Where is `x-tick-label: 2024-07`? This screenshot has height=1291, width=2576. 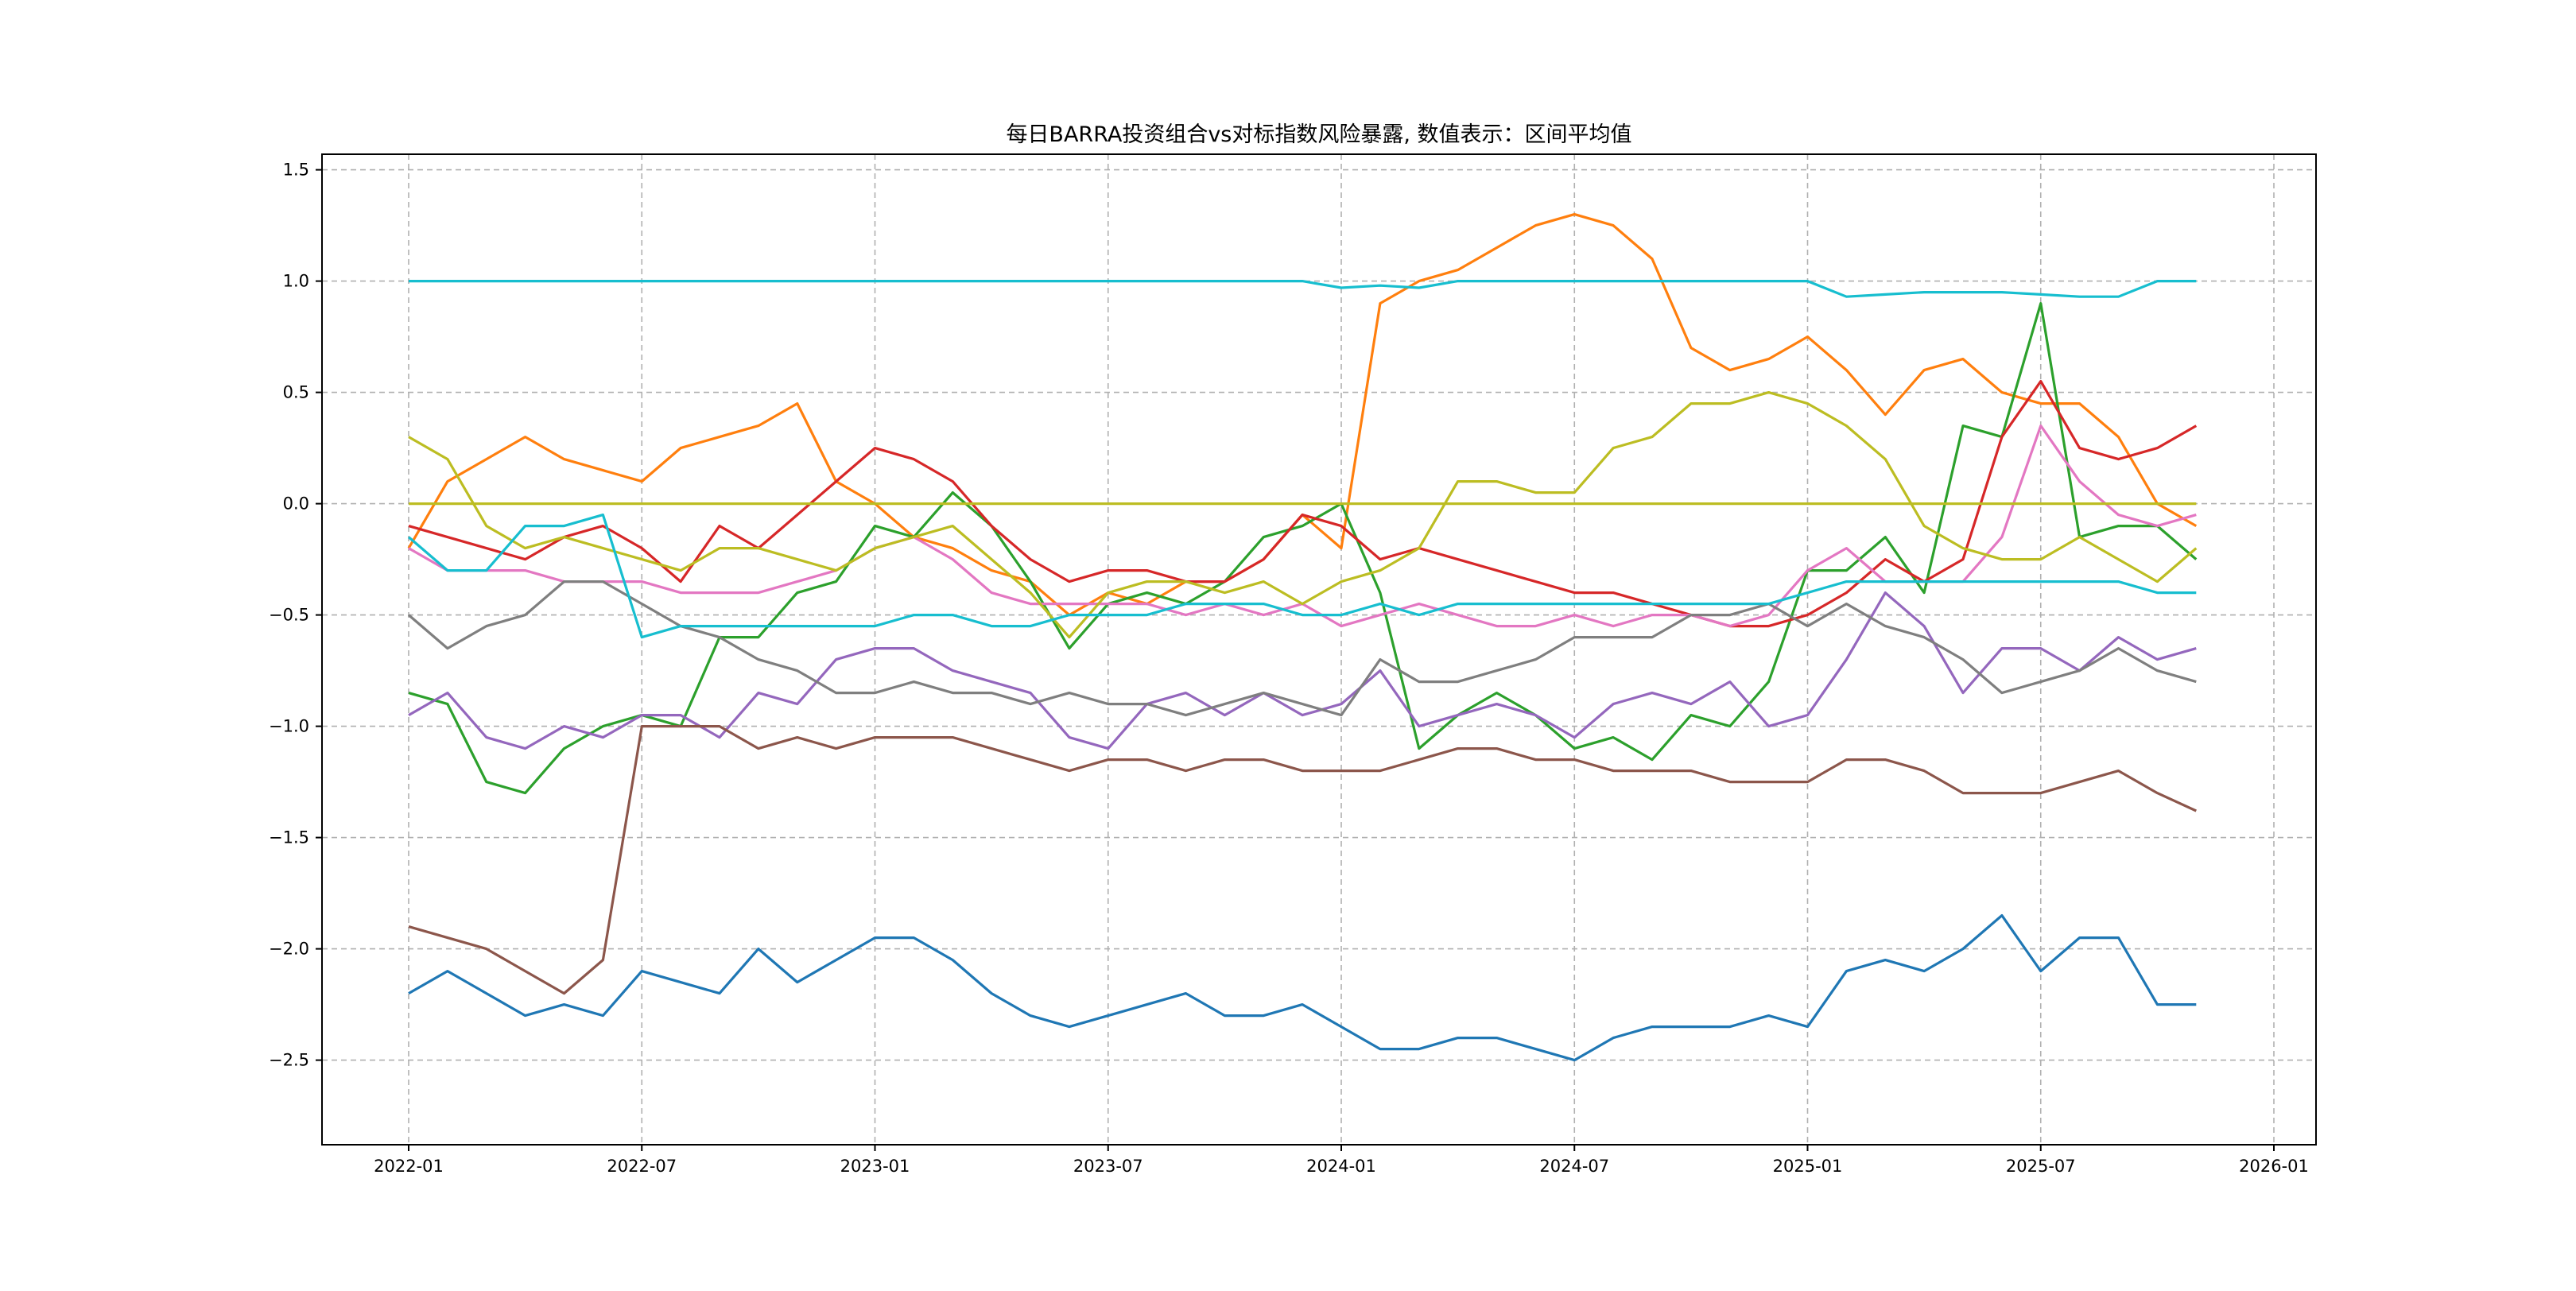 x-tick-label: 2024-07 is located at coordinates (1574, 1166).